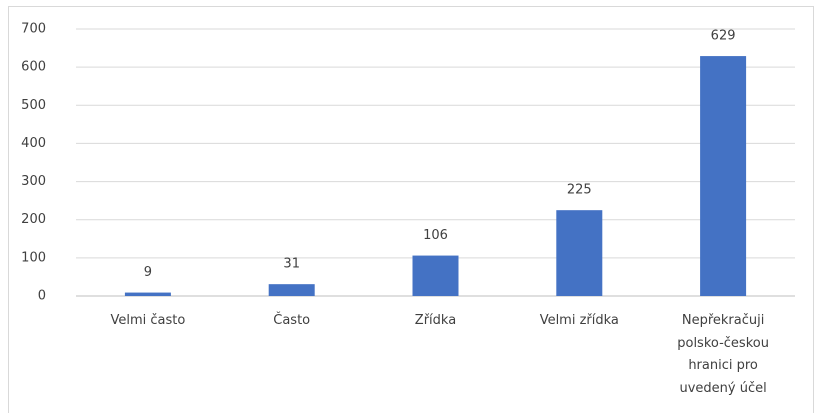 The height and width of the screenshot is (413, 815). What do you see at coordinates (148, 320) in the screenshot?
I see `x-tick-label: Velmi často` at bounding box center [148, 320].